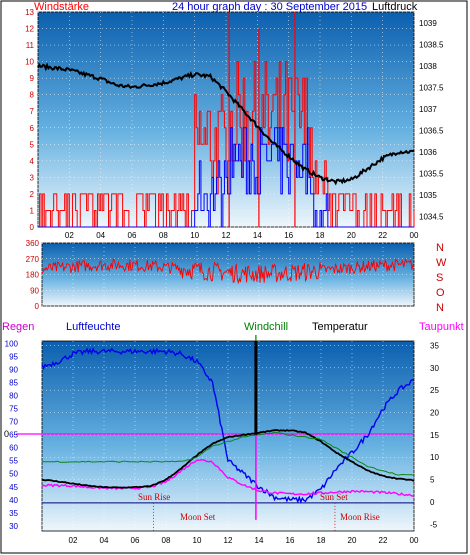 The image size is (470, 555). Describe the element at coordinates (6, 434) in the screenshot. I see `rain-zero-label: 0` at that location.